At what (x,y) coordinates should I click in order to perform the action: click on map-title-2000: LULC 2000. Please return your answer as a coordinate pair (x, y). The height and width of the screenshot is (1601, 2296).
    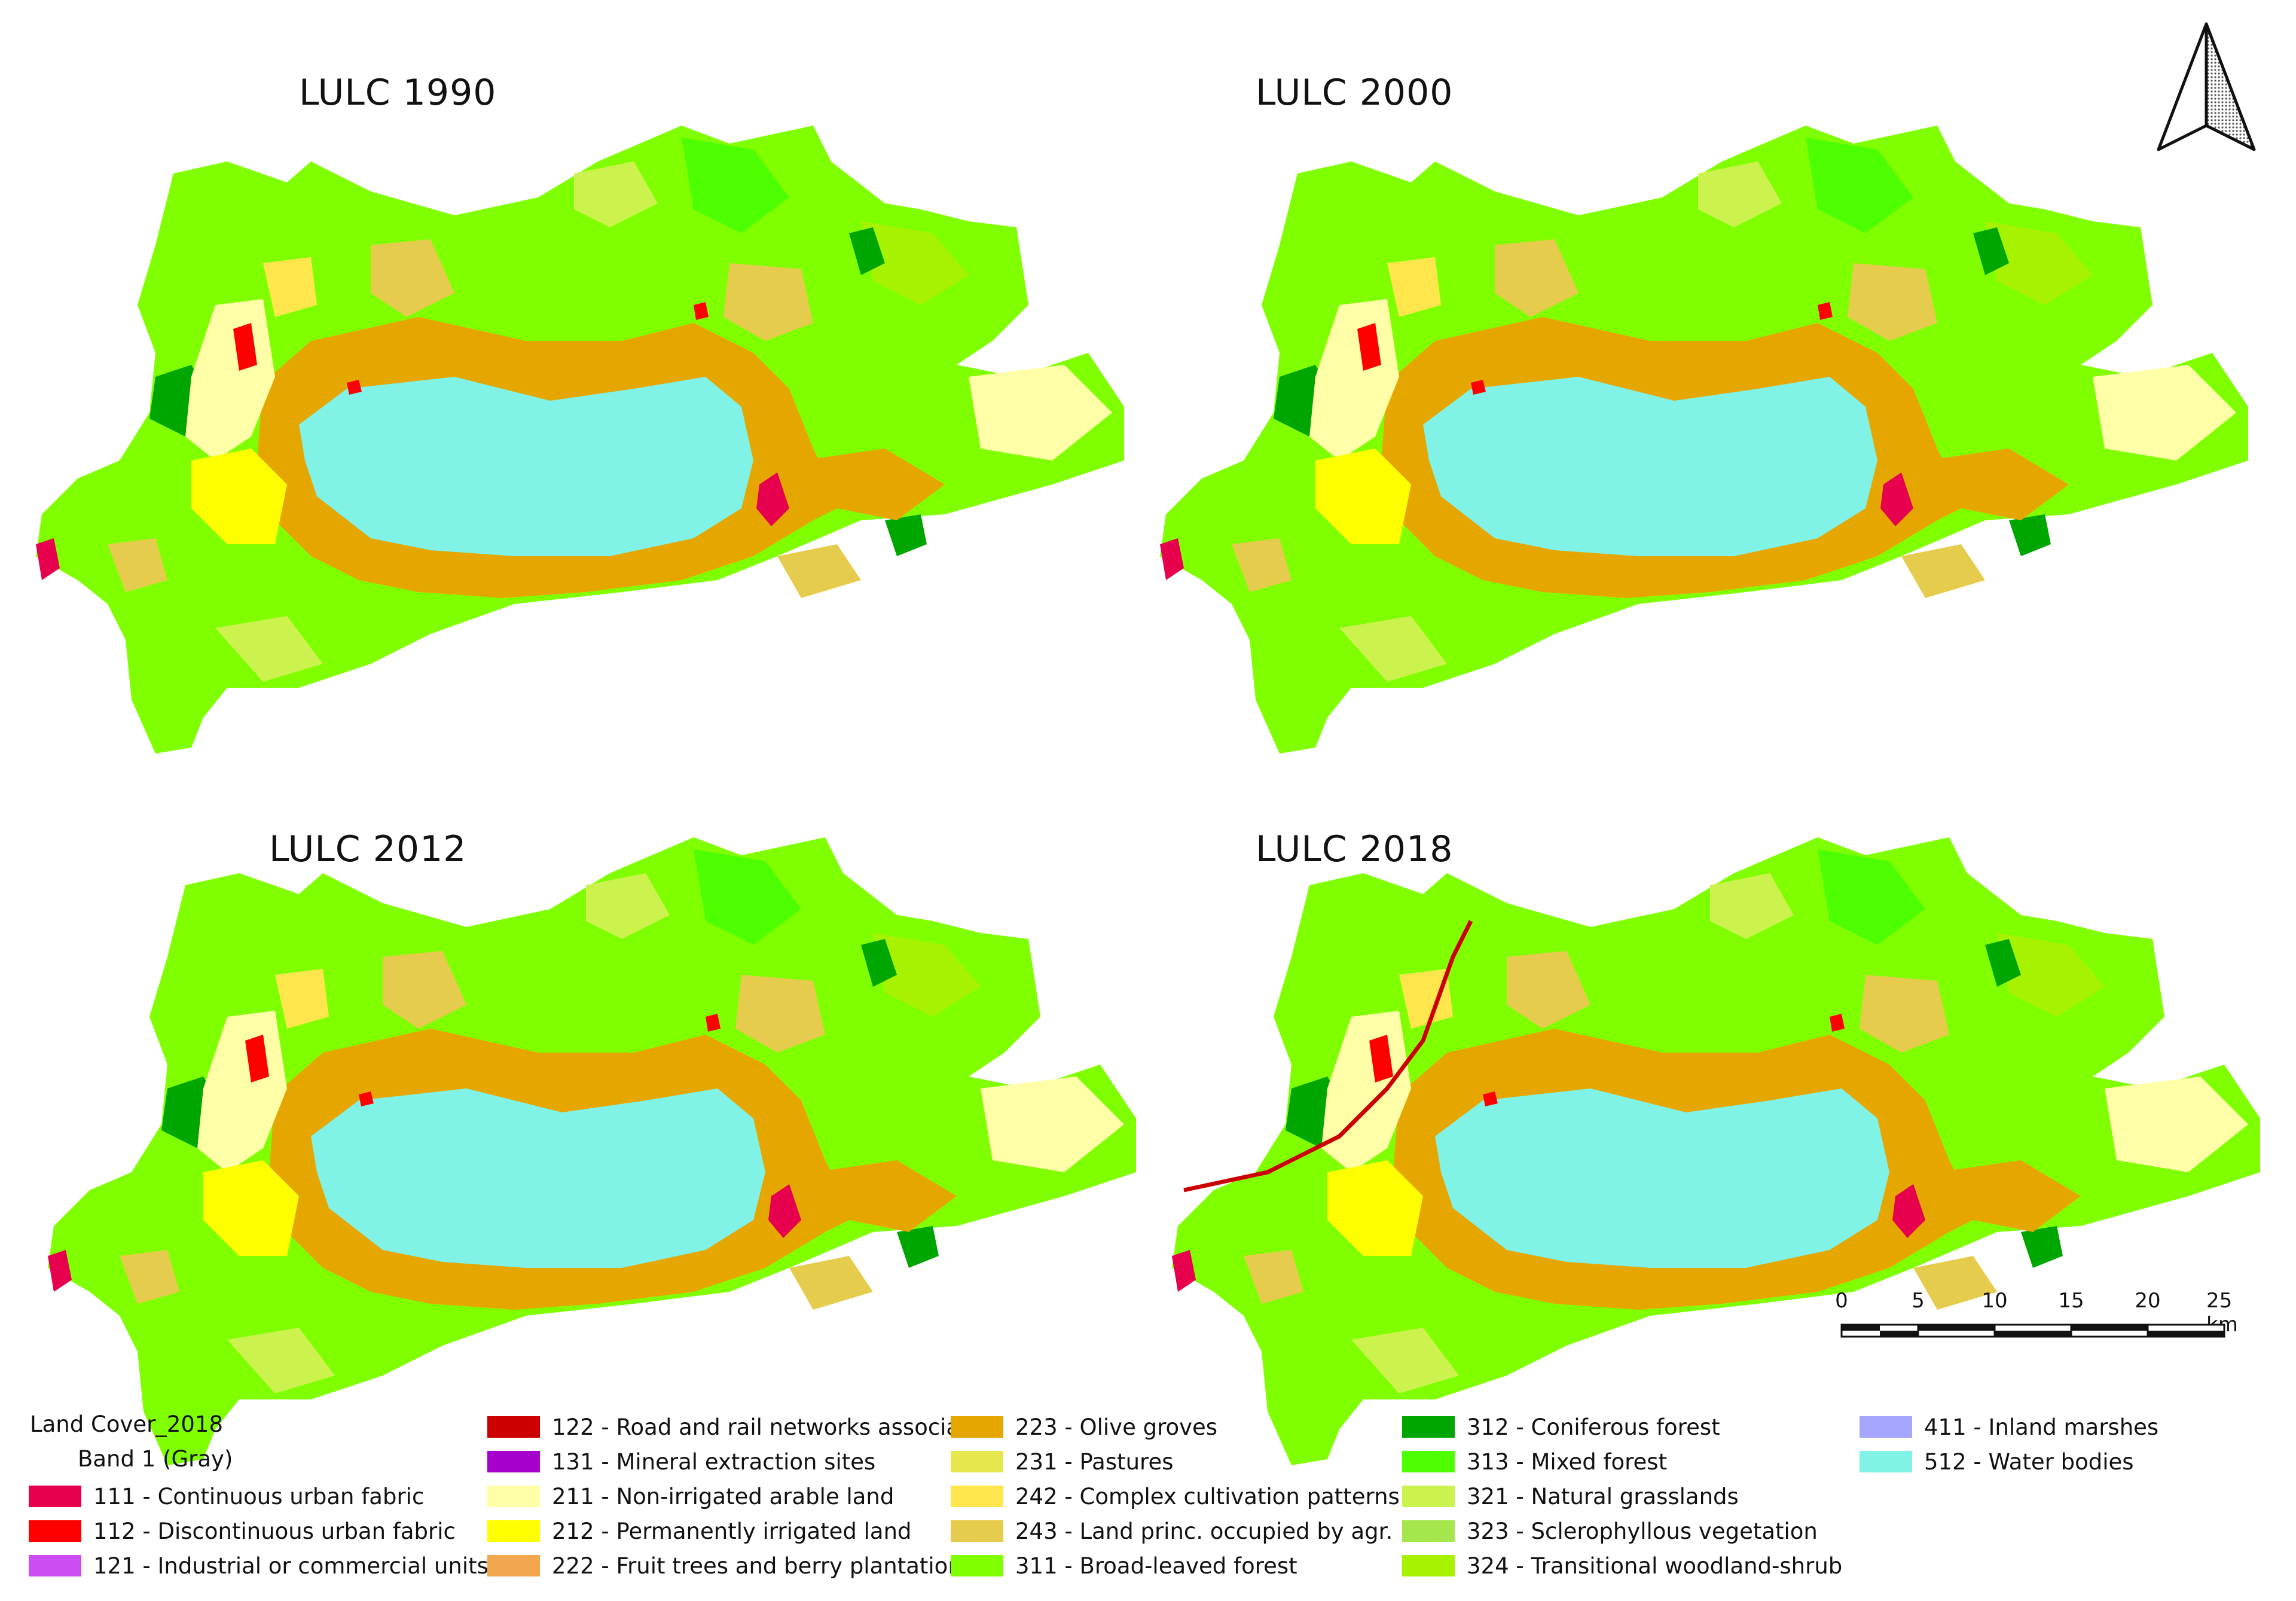
    Looking at the image, I should click on (1355, 93).